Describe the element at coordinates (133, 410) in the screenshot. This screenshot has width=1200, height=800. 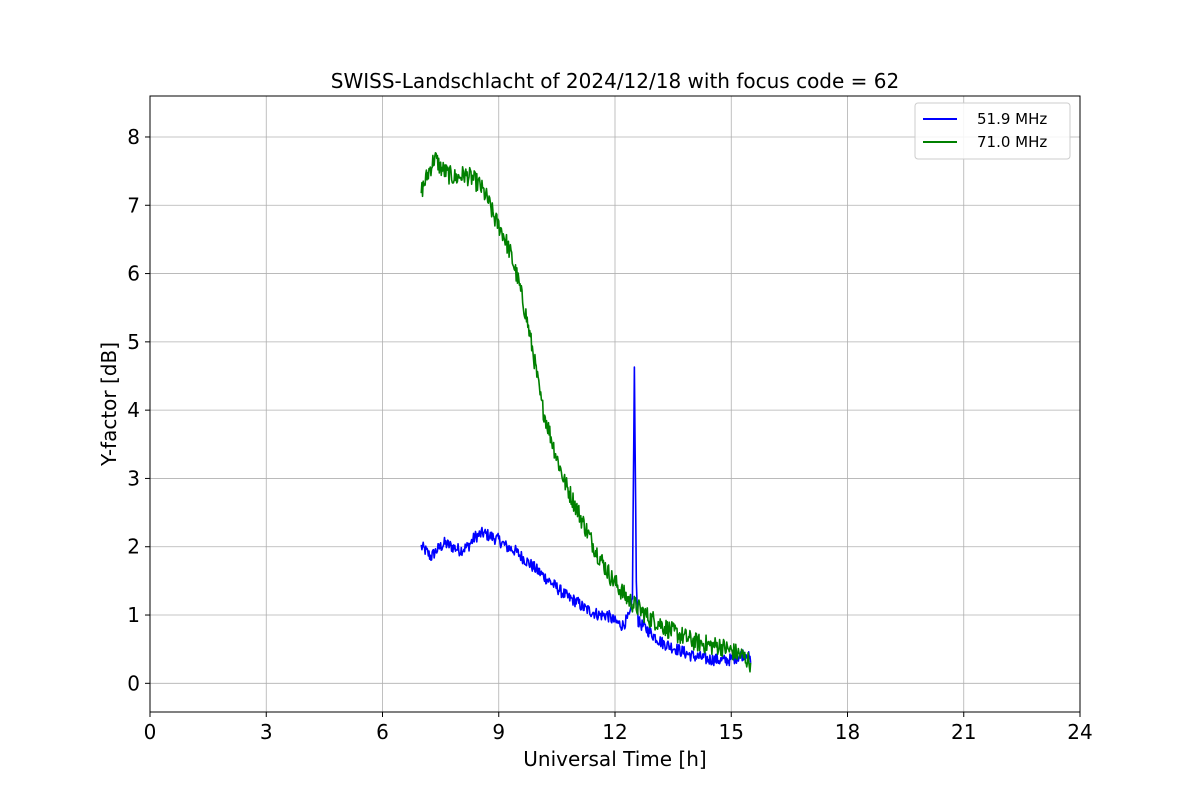
I see `y-tick-label: 4` at that location.